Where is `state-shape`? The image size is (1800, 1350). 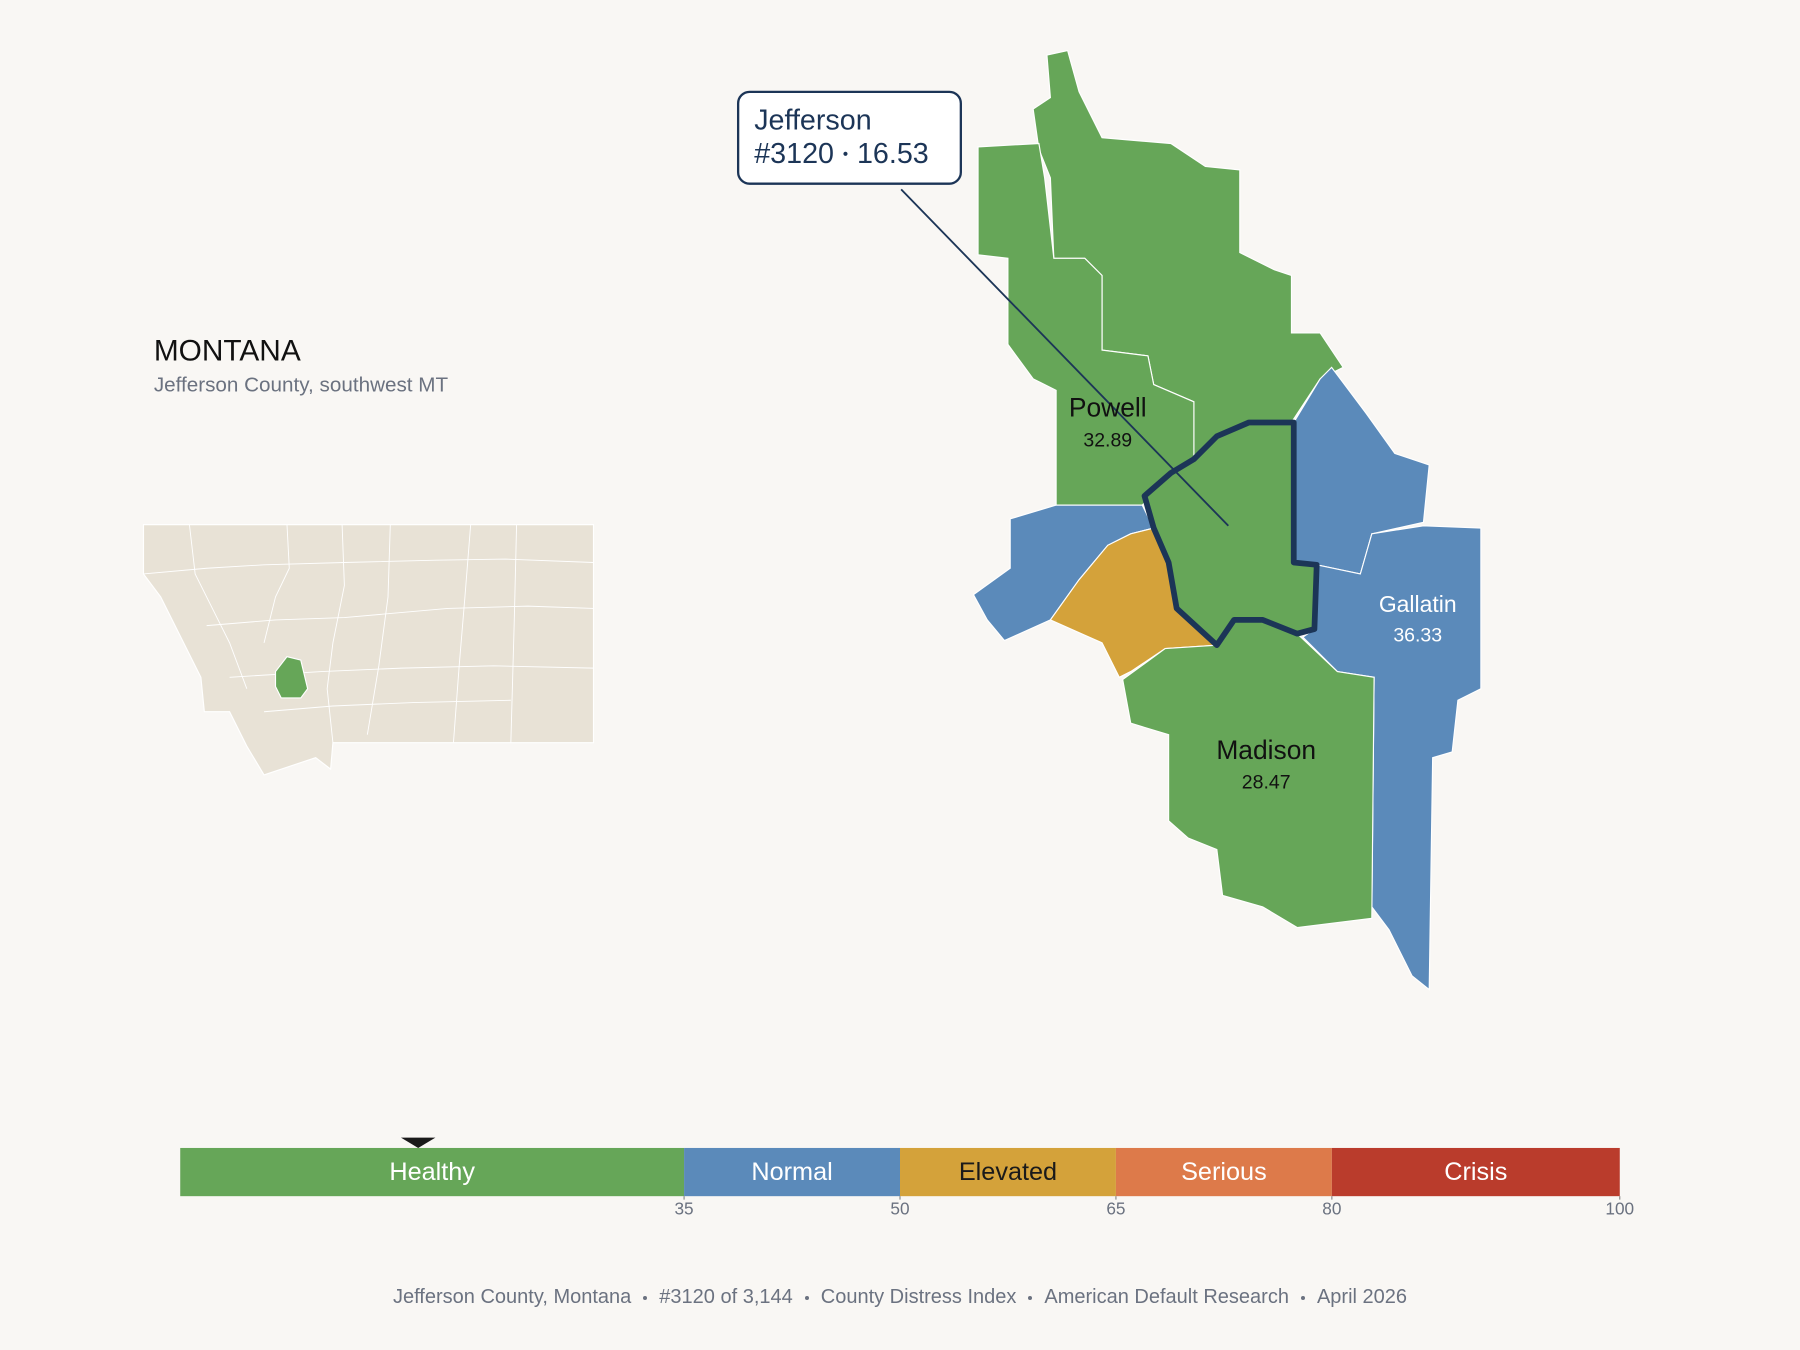 state-shape is located at coordinates (368, 650).